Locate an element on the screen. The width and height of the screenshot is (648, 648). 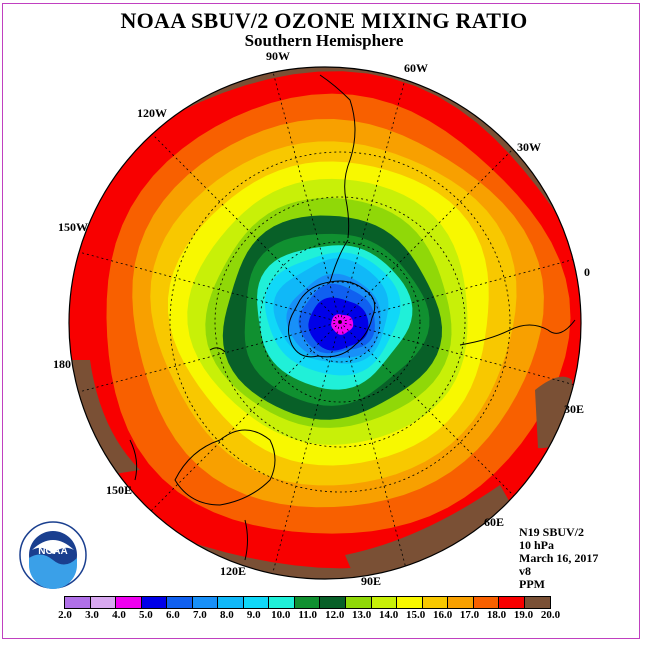
info-block: N19 SBUV/2 10 hPa March 16, 2017 v8 PPM is located at coordinates (558, 558).